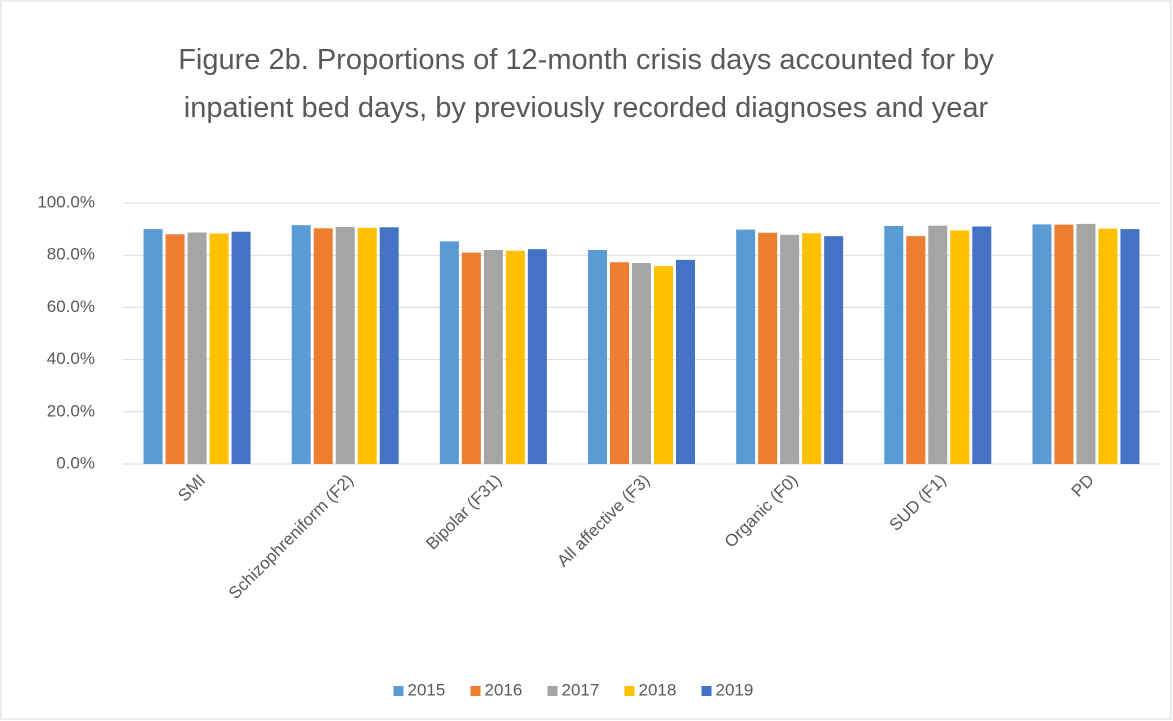 The height and width of the screenshot is (721, 1173). I want to click on legend-label: 2015, so click(427, 689).